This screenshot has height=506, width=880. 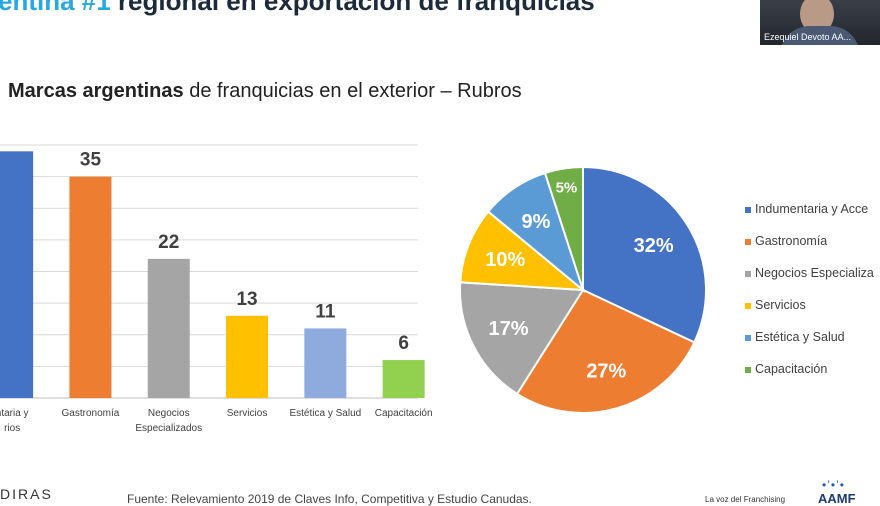 What do you see at coordinates (404, 413) in the screenshot?
I see `bar-category-label: Capacitación` at bounding box center [404, 413].